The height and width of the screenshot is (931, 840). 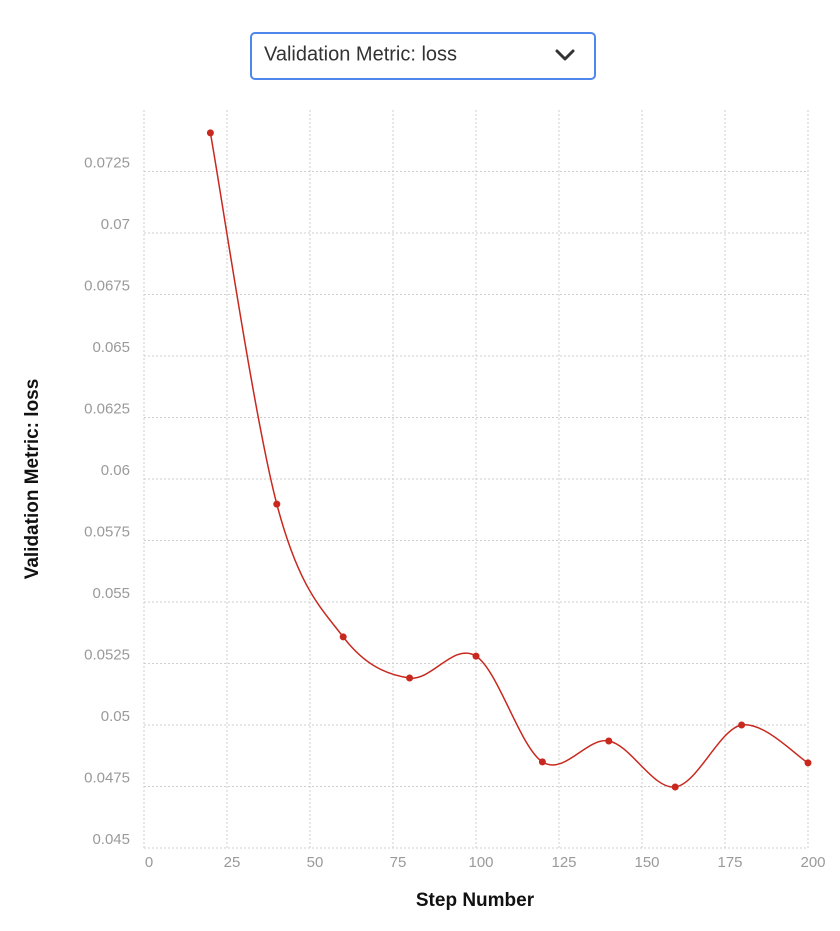 I want to click on dropdown-chevron, so click(x=565, y=55).